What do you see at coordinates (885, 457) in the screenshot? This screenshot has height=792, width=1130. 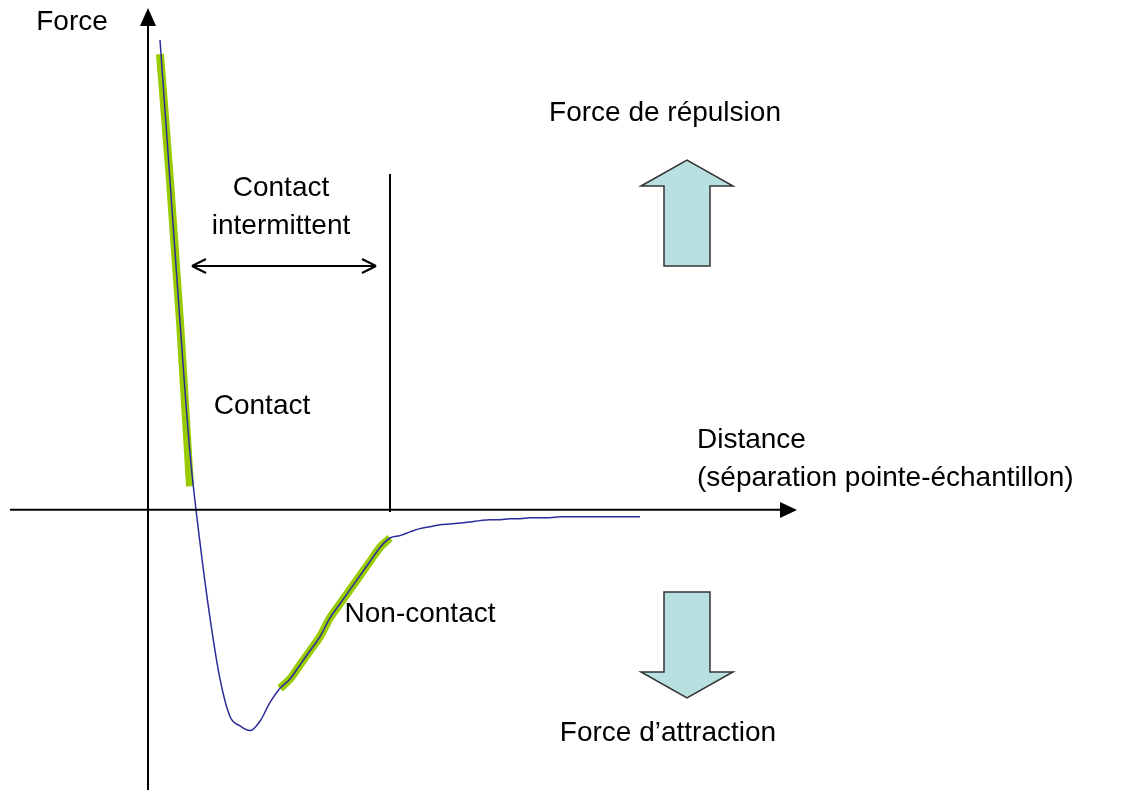 I see `x-axis-title: Distance (séparation pointe-échantillon)` at bounding box center [885, 457].